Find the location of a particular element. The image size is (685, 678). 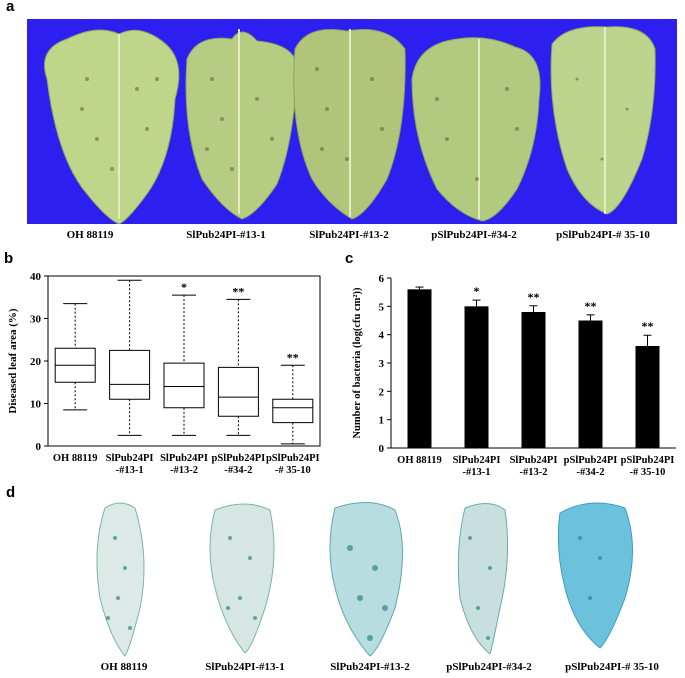

y-axis-label: Number of bacteria (log(cfu cm²)) is located at coordinates (357, 363).